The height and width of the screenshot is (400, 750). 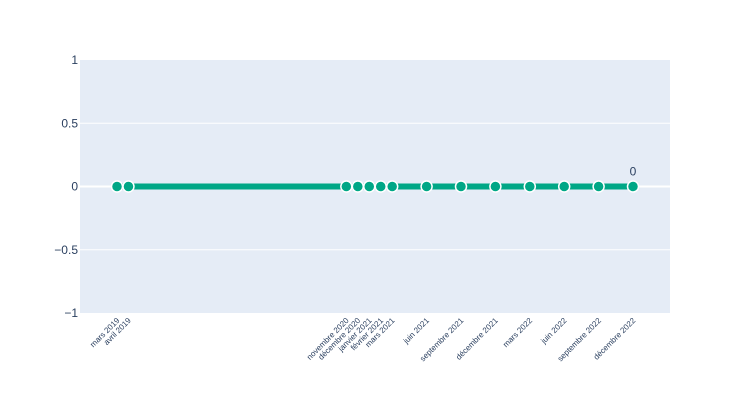 I want to click on y-tick-label: 0.5, so click(x=69, y=123).